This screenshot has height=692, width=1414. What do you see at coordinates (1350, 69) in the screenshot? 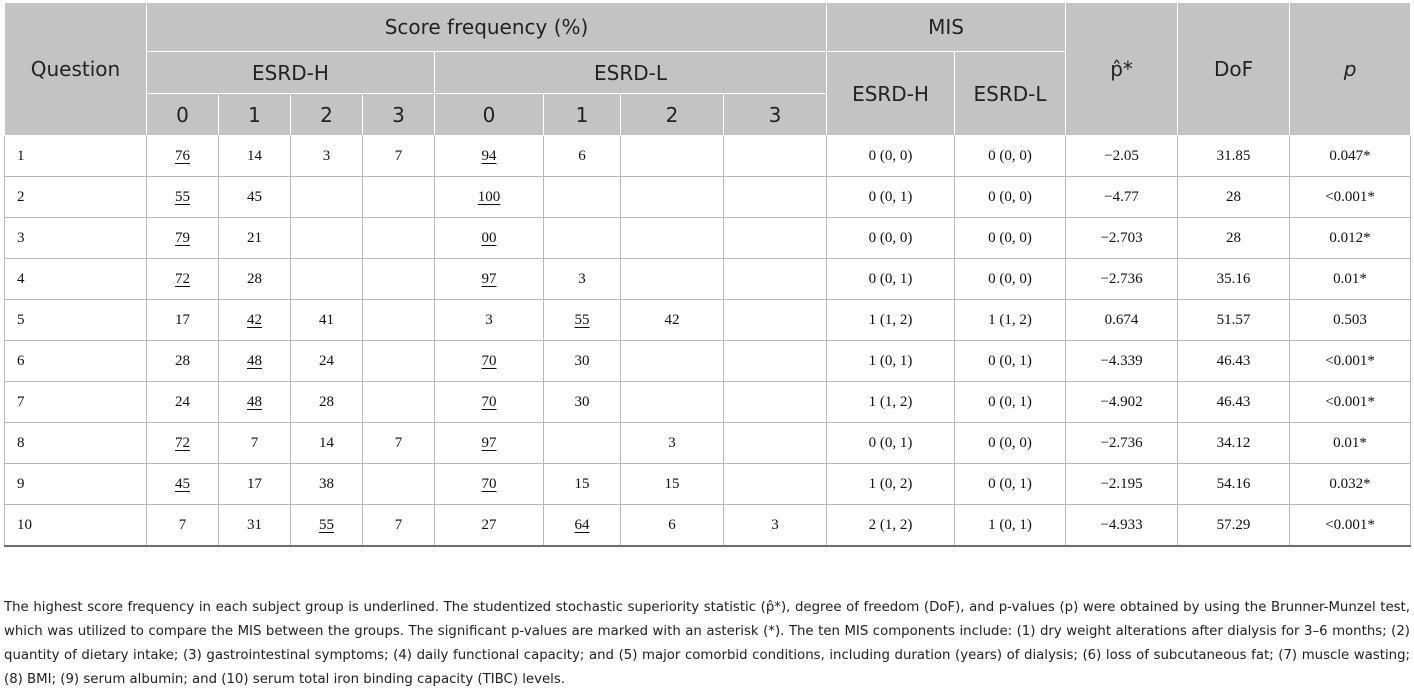
I see `header-p: p` at bounding box center [1350, 69].